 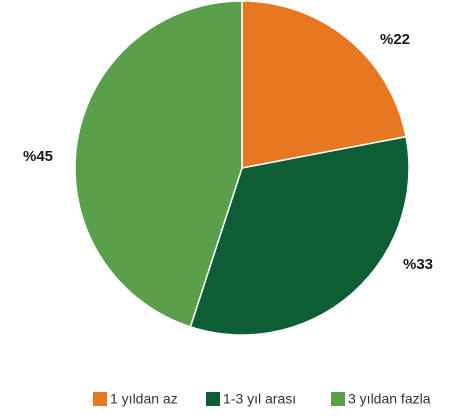 What do you see at coordinates (389, 399) in the screenshot?
I see `legend-label: 3 yıldan fazla` at bounding box center [389, 399].